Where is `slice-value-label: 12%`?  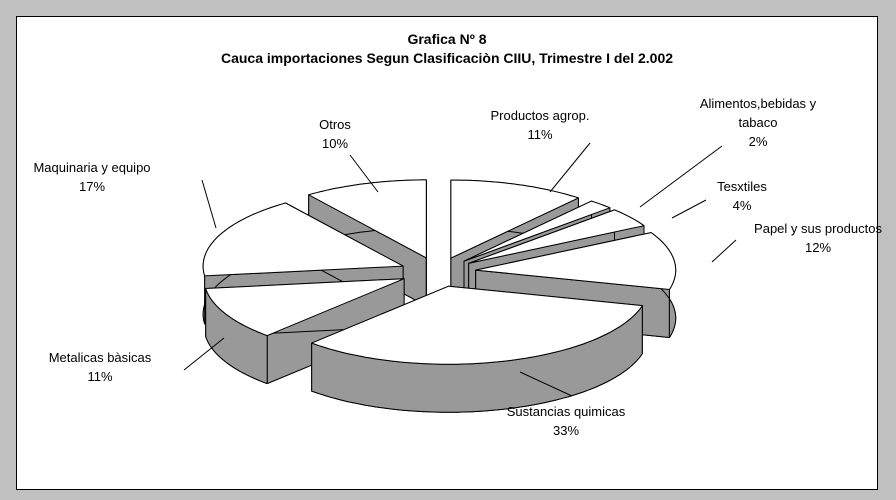 slice-value-label: 12% is located at coordinates (818, 247).